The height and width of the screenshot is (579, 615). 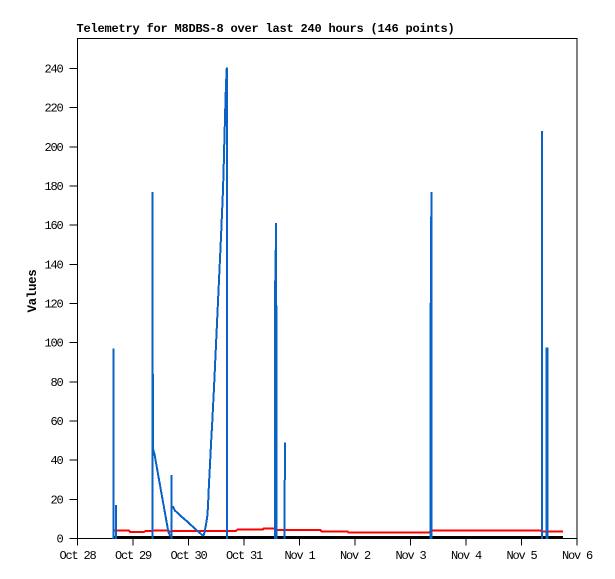 I want to click on svg-text: 140, so click(x=53, y=265).